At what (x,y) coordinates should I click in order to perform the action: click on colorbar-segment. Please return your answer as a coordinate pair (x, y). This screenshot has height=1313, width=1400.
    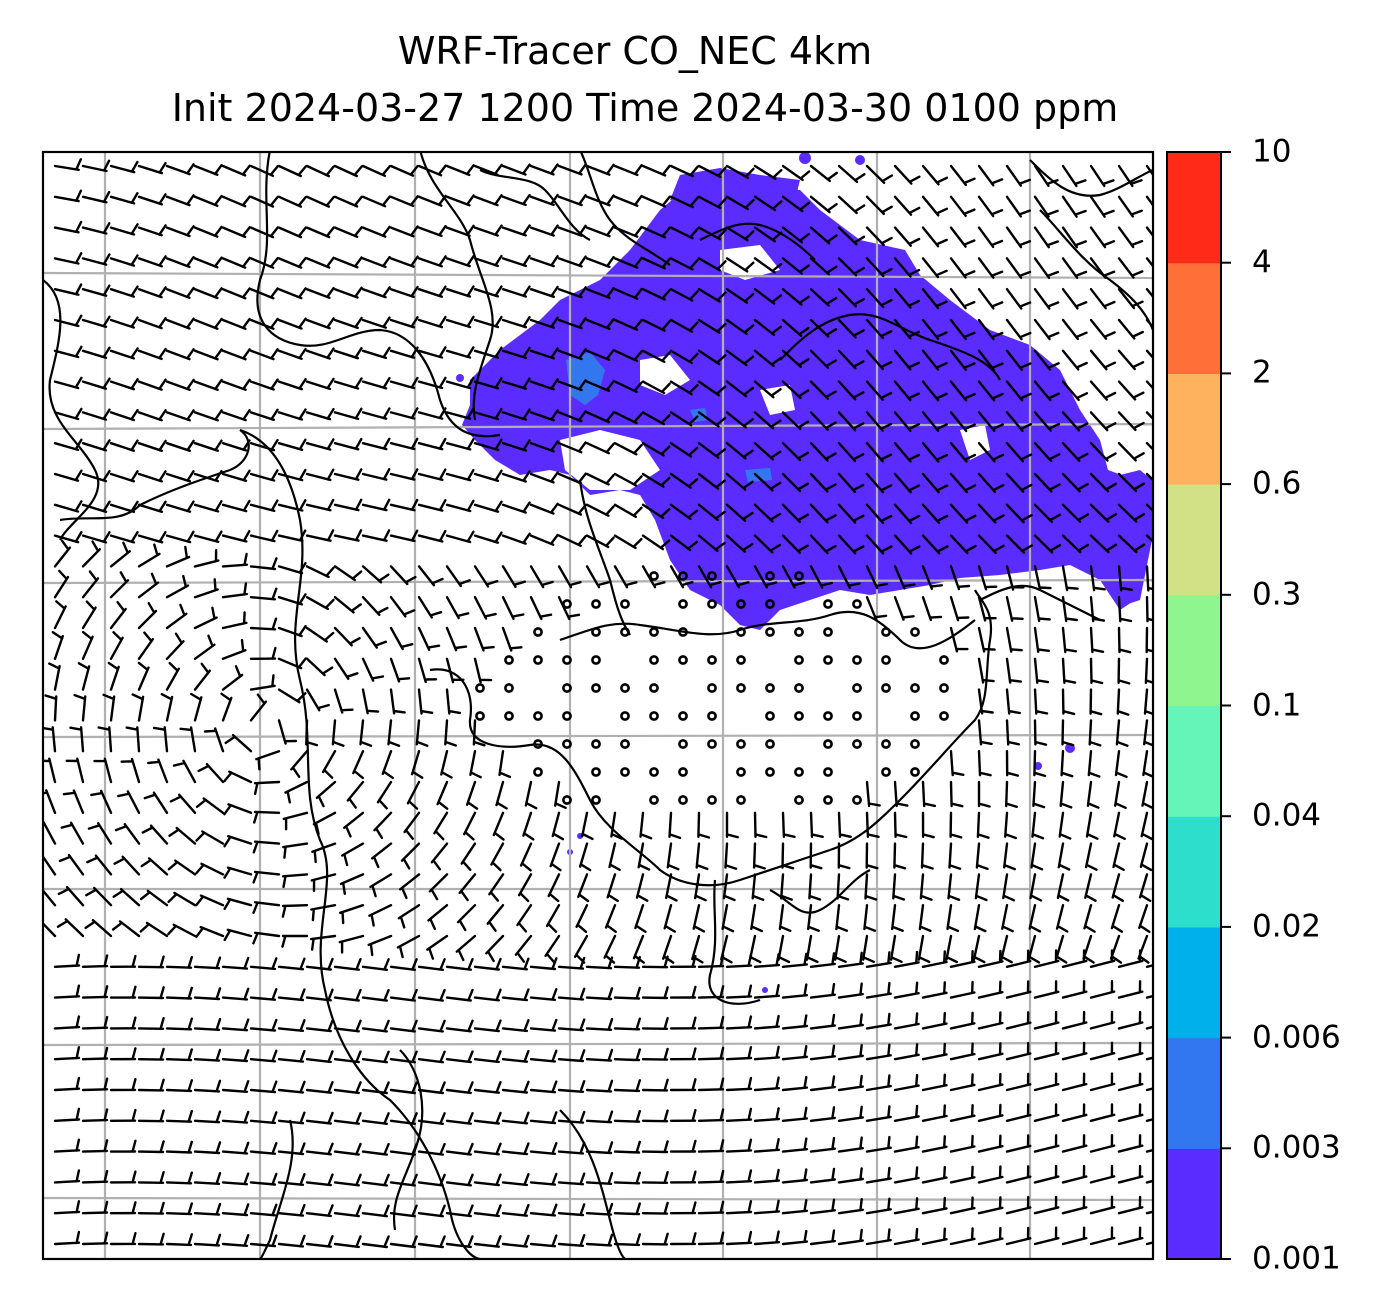
    Looking at the image, I should click on (1194, 208).